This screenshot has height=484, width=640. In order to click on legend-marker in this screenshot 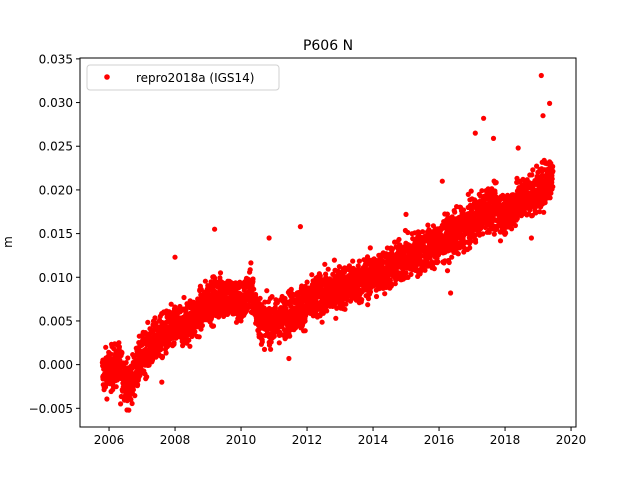, I will do `click(107, 77)`.